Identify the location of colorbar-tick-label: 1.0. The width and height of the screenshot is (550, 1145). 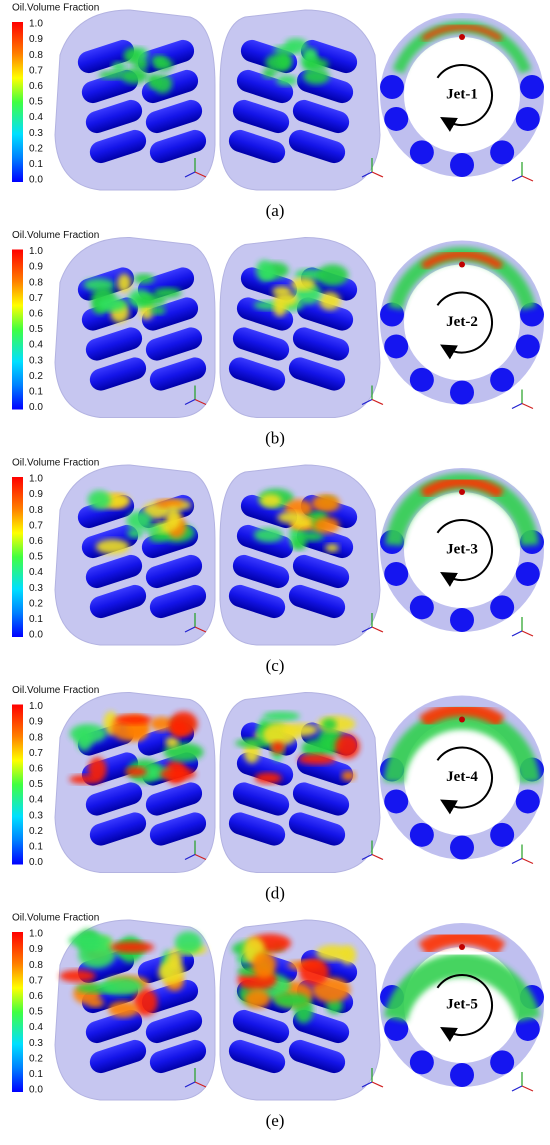
(36, 24).